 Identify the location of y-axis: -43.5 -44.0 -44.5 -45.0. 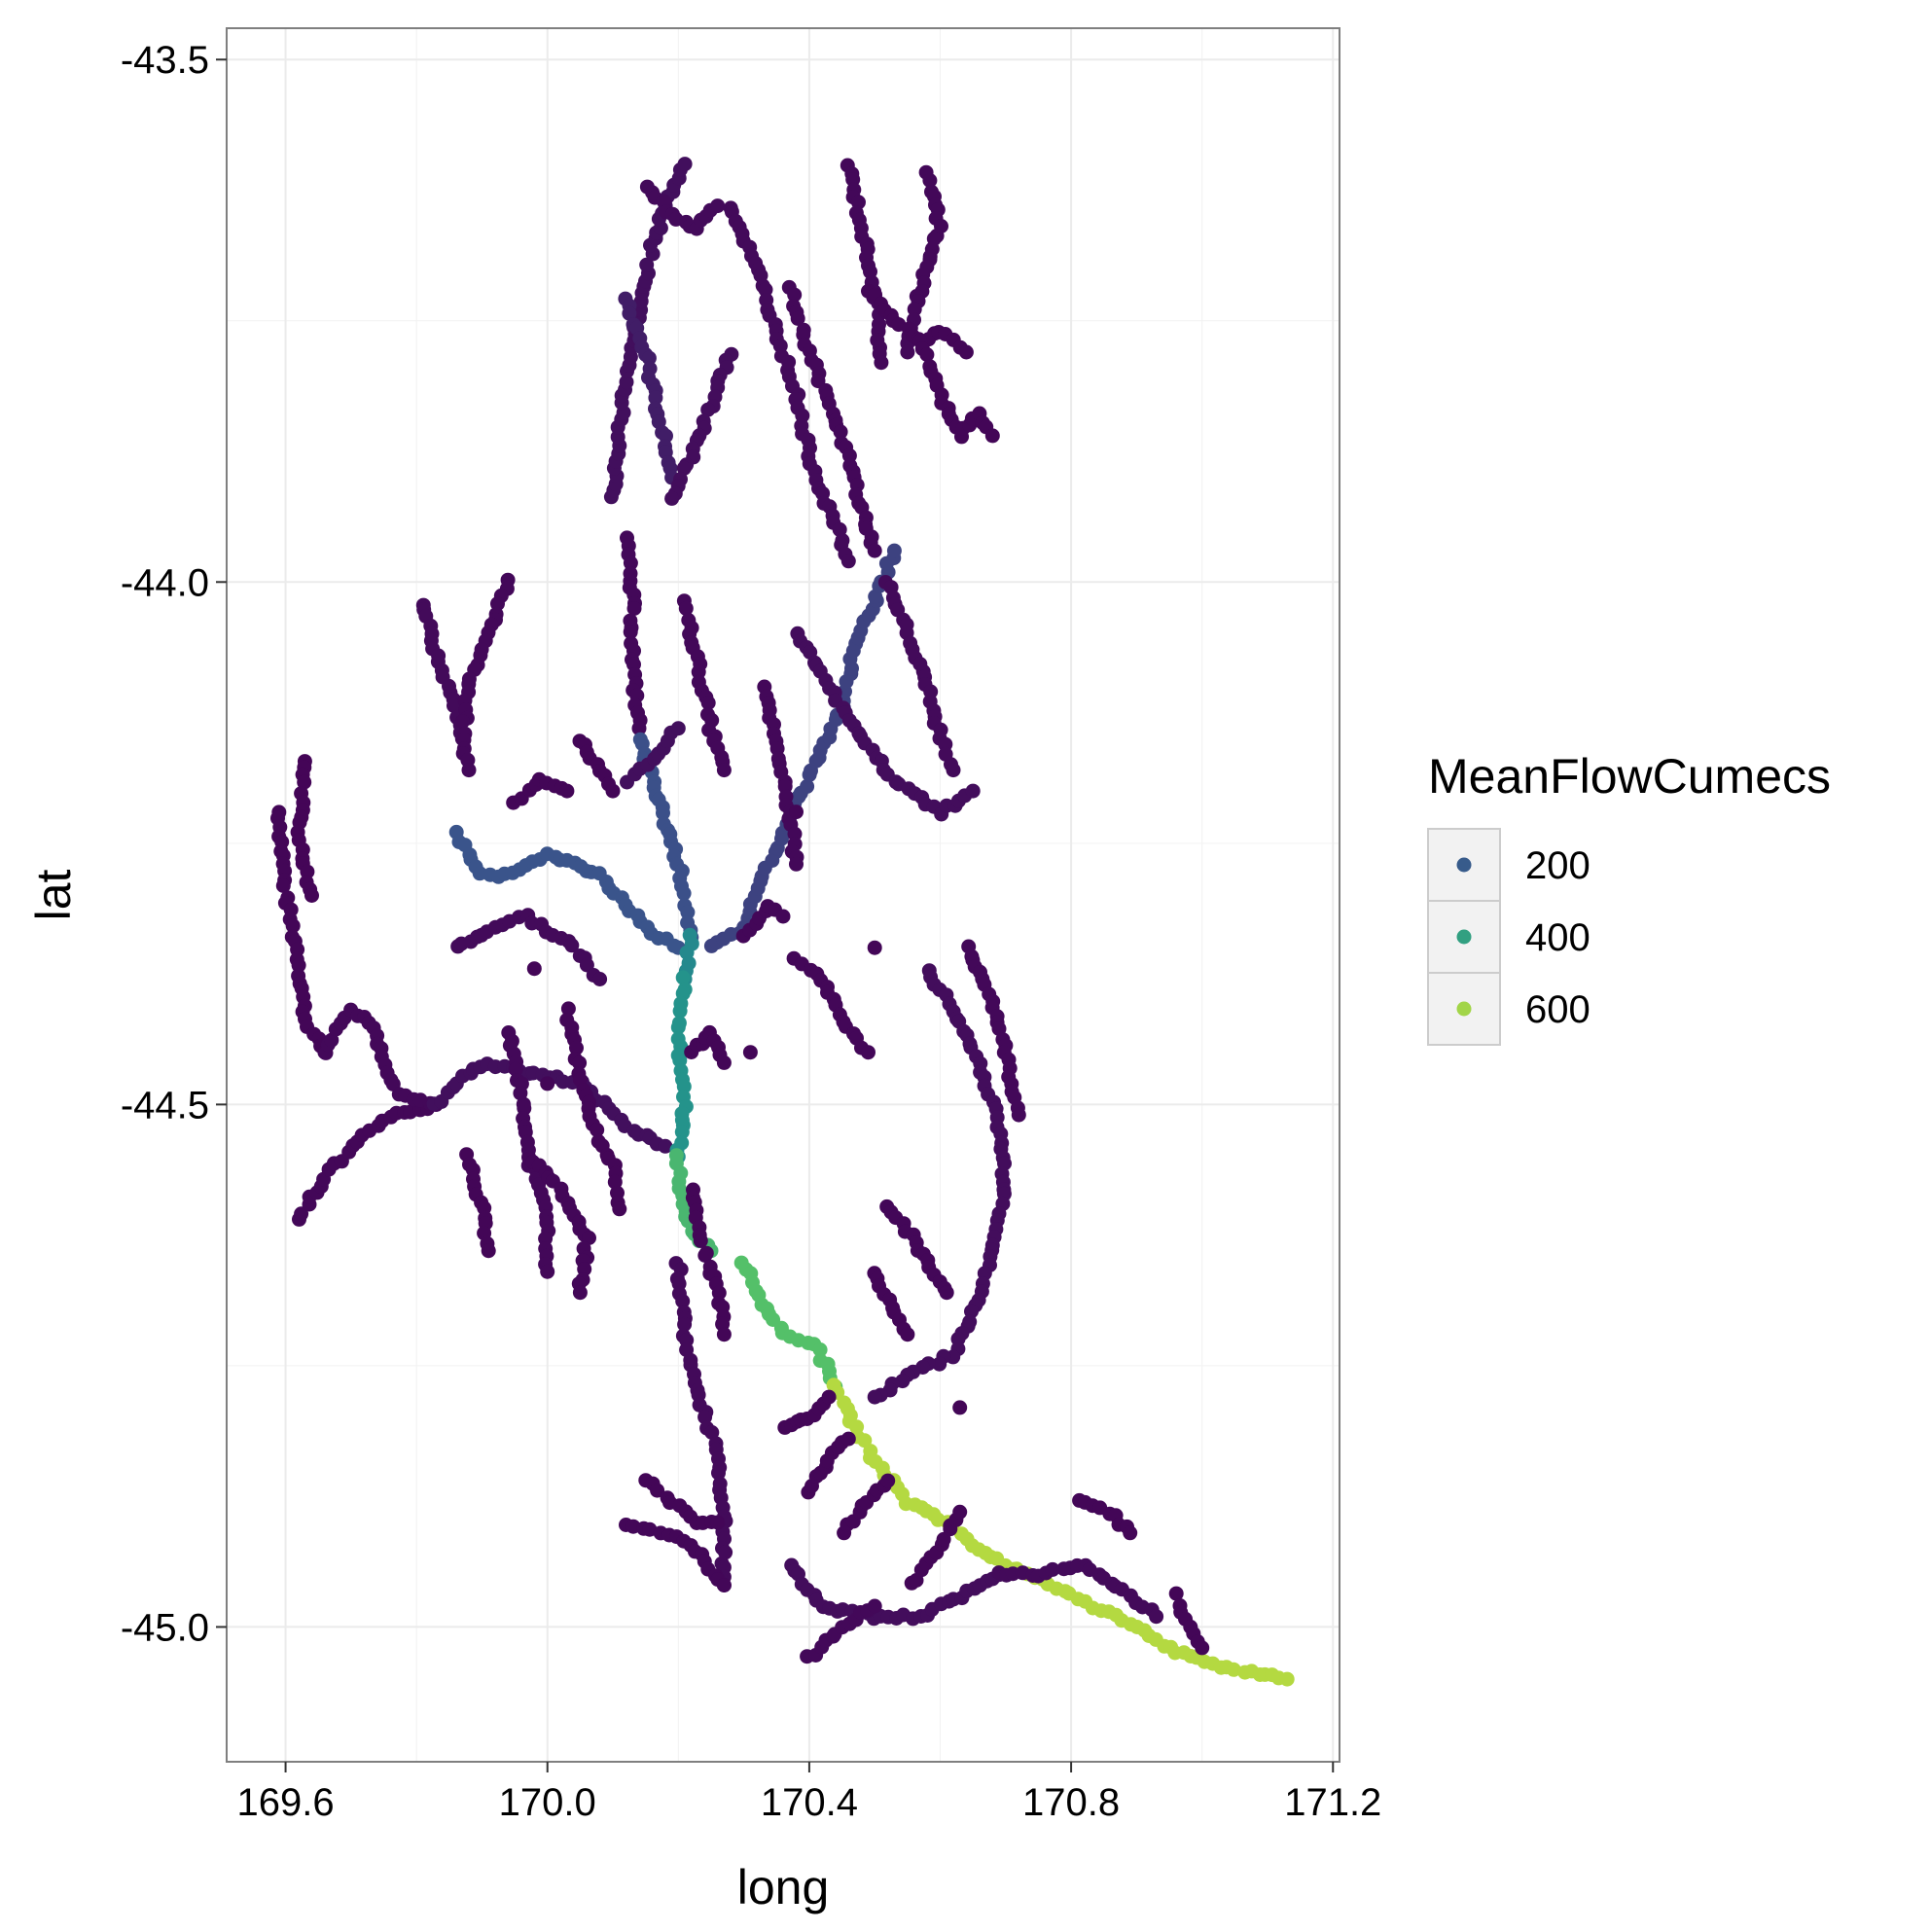
(174, 844).